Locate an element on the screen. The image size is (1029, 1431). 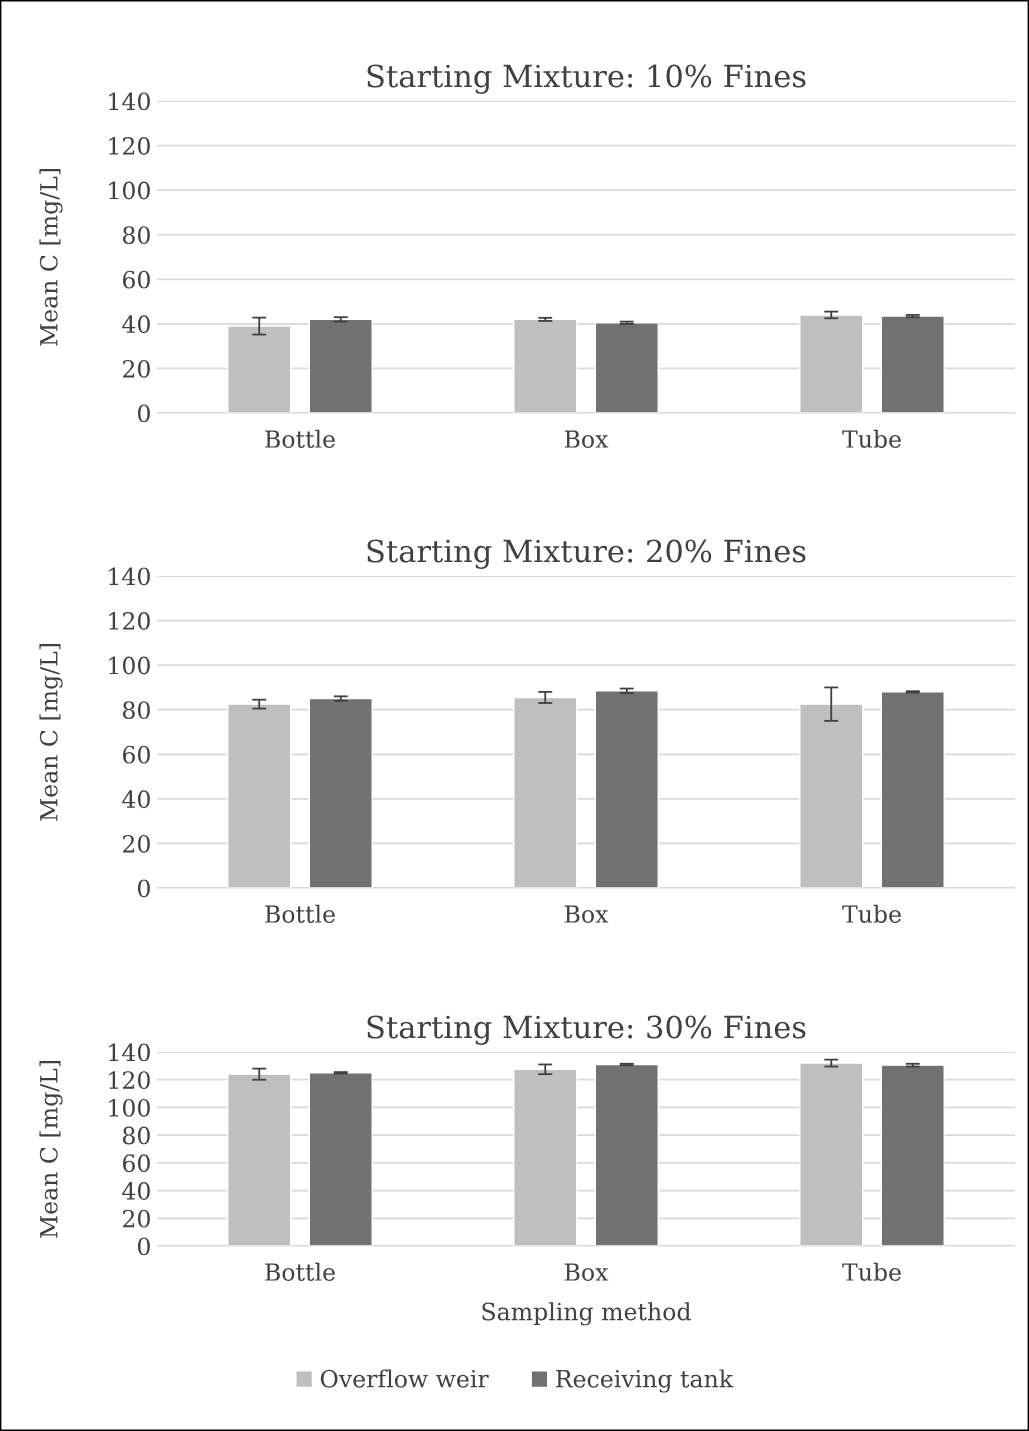
chart-title: Starting Mixture: 10% Fines is located at coordinates (586, 79).